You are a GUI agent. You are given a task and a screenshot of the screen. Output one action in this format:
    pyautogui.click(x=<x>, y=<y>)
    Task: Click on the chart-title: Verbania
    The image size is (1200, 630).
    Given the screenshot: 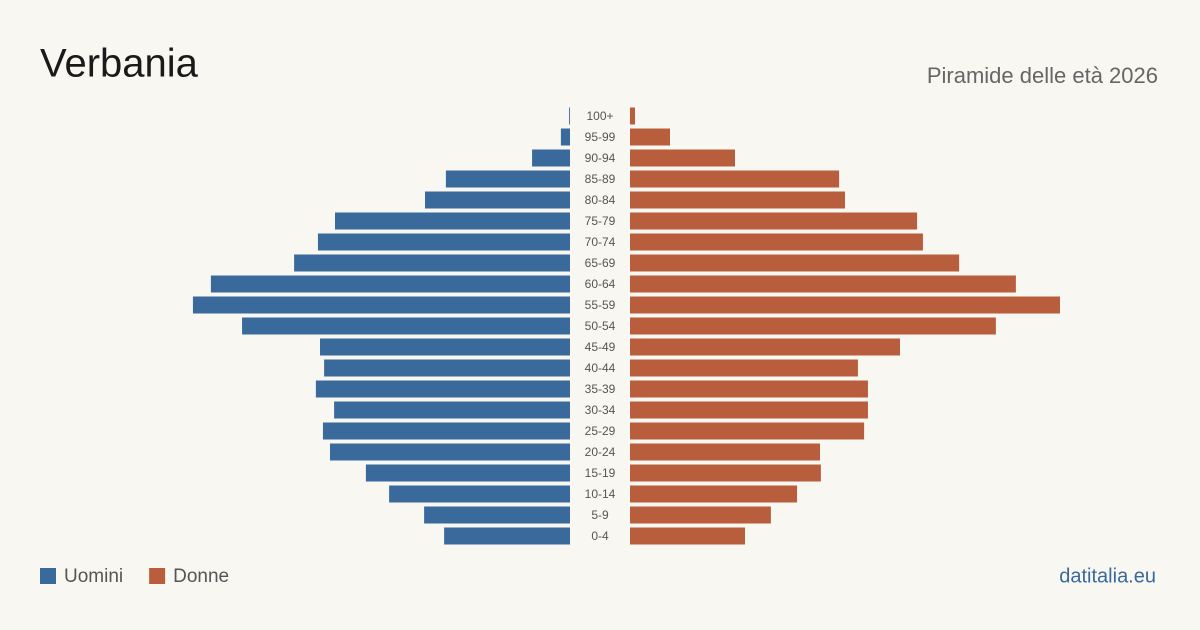 What is the action you would take?
    pyautogui.click(x=119, y=64)
    